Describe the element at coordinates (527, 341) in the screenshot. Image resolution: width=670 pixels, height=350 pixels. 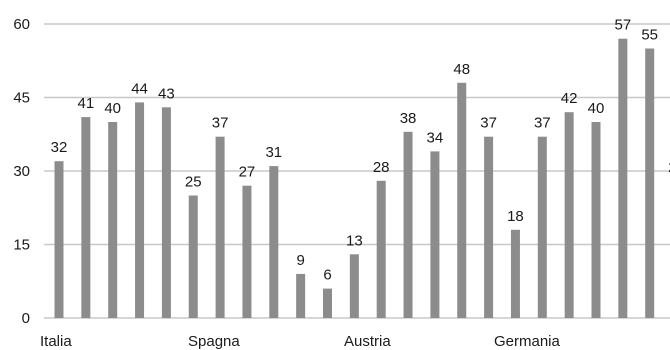
I see `category-label-germania: Germania` at that location.